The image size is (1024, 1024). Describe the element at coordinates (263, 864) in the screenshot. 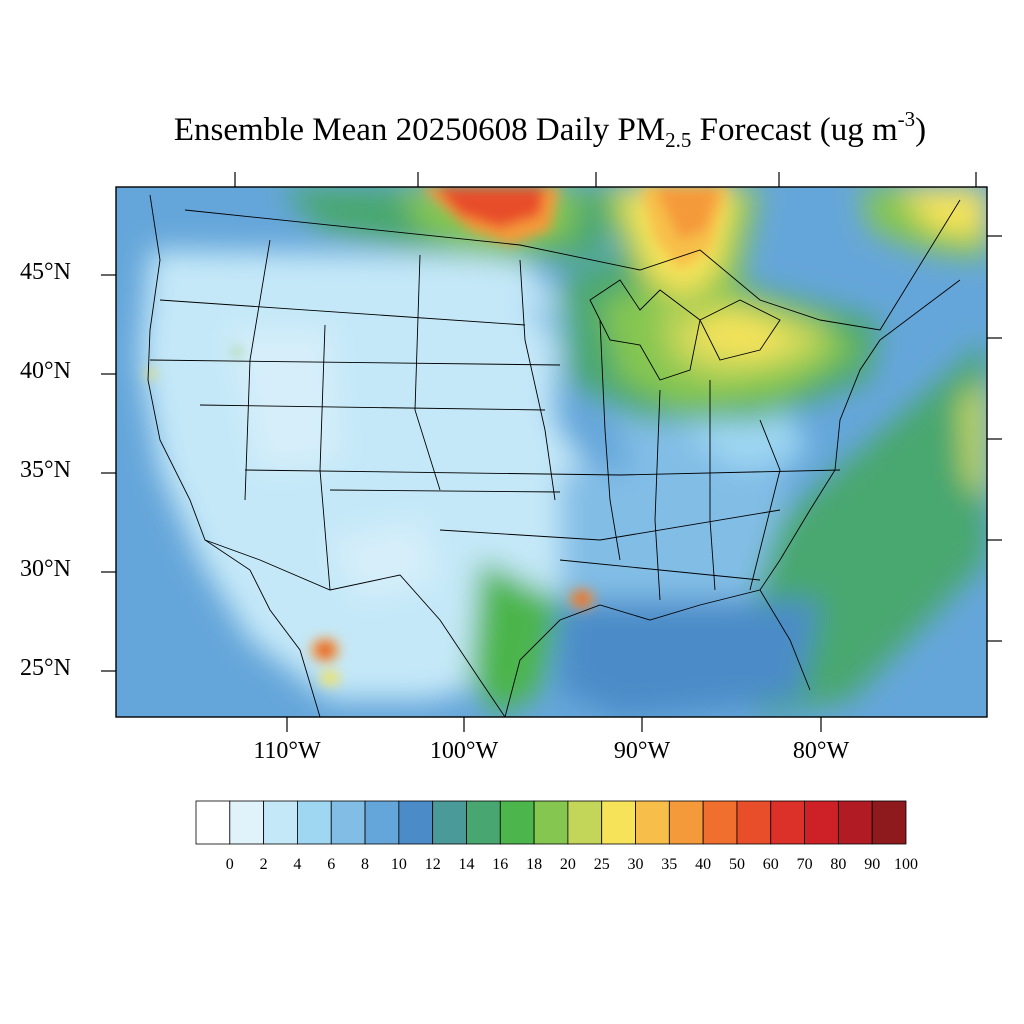

I see `colorbar-tick-label: 2` at that location.